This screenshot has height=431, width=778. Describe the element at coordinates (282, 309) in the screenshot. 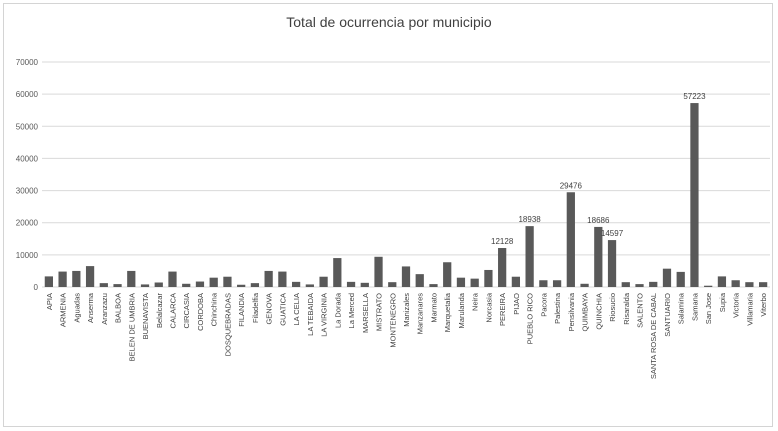

I see `x-tick-label: GUATICA` at that location.